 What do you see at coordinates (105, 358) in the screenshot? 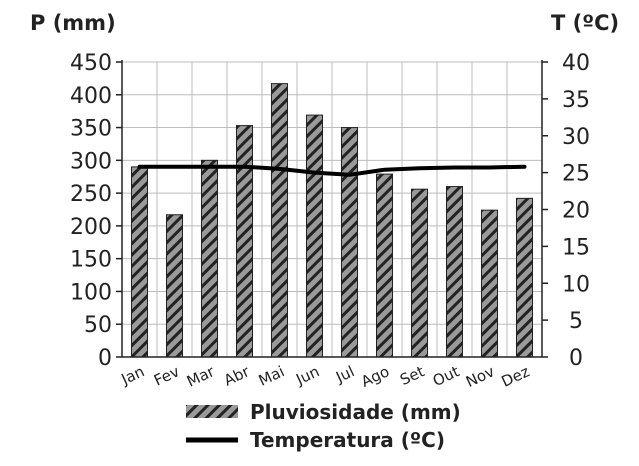
I see `left-tick-label-0: 0` at bounding box center [105, 358].